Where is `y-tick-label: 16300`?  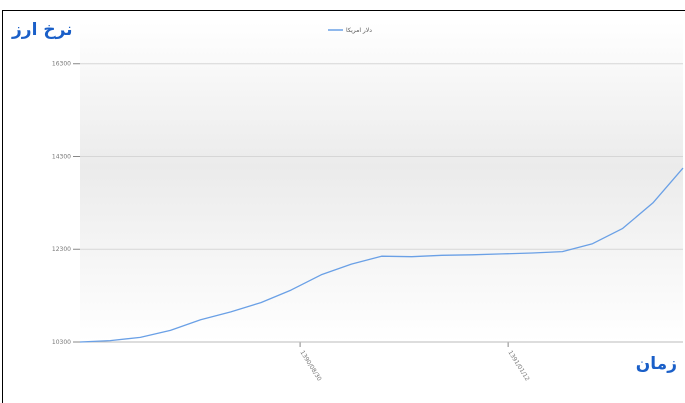 y-tick-label: 16300 is located at coordinates (61, 64).